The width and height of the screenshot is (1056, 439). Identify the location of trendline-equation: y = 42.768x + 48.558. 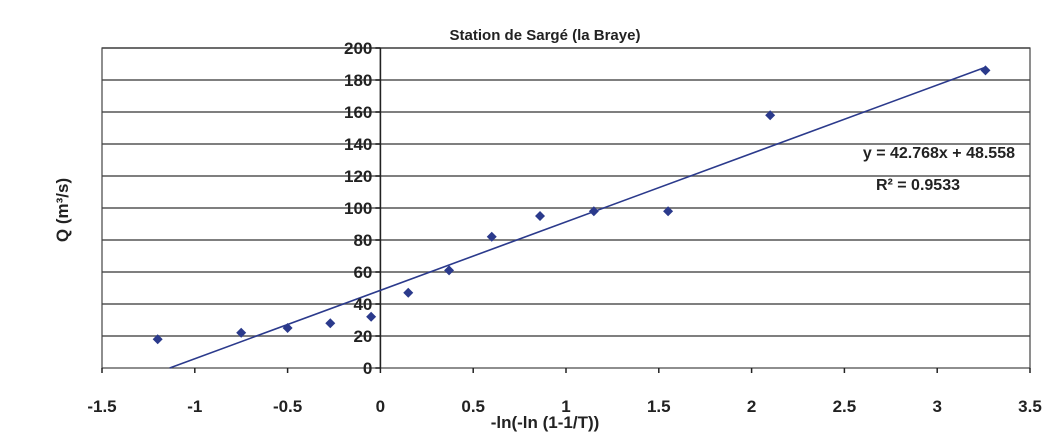
(939, 153).